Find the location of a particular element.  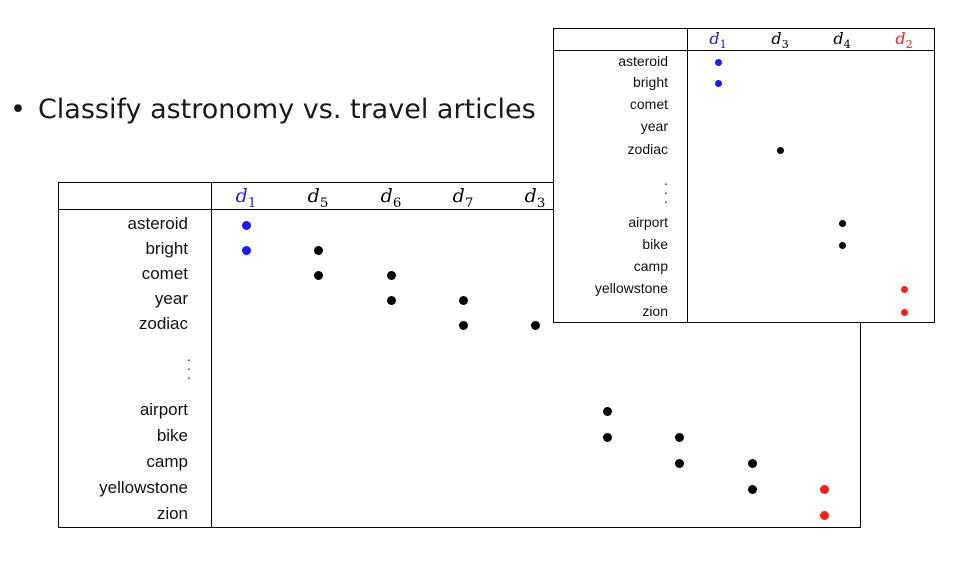

small-row-label: asteroid is located at coordinates (643, 61).